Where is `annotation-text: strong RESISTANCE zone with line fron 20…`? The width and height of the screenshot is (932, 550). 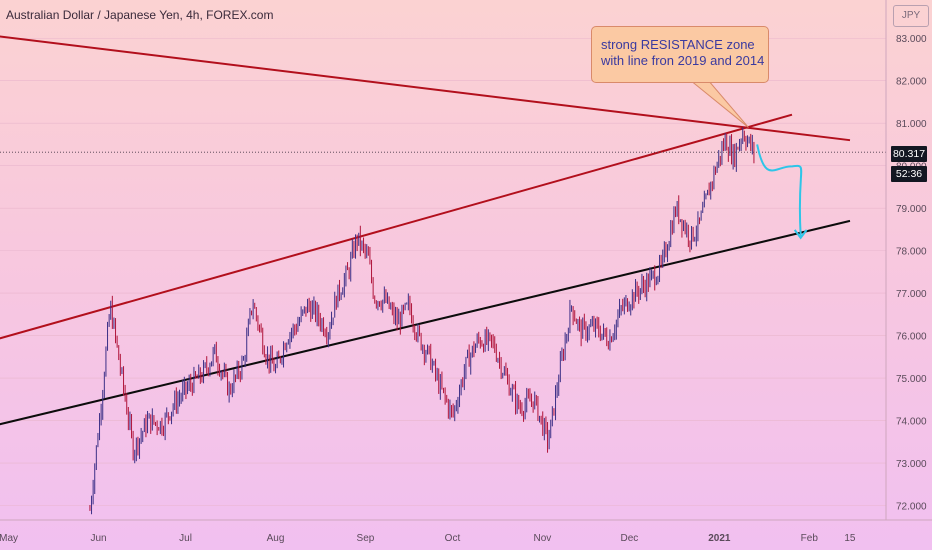 annotation-text: strong RESISTANCE zone with line fron 20… is located at coordinates (683, 52).